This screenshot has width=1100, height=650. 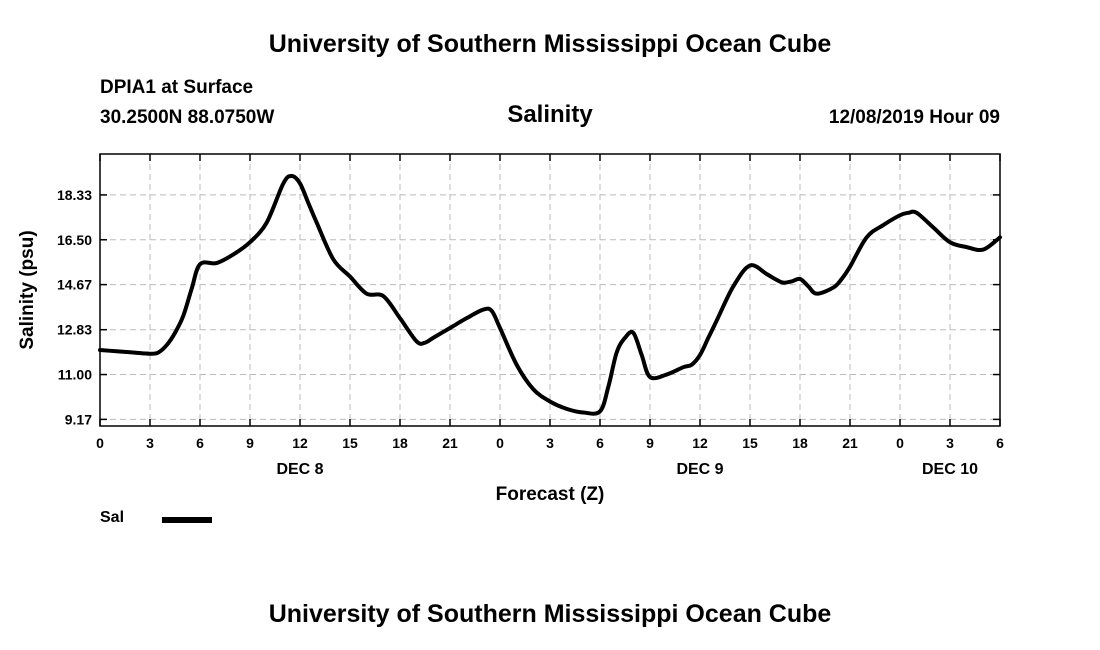 I want to click on date-label: DEC 10, so click(x=950, y=469).